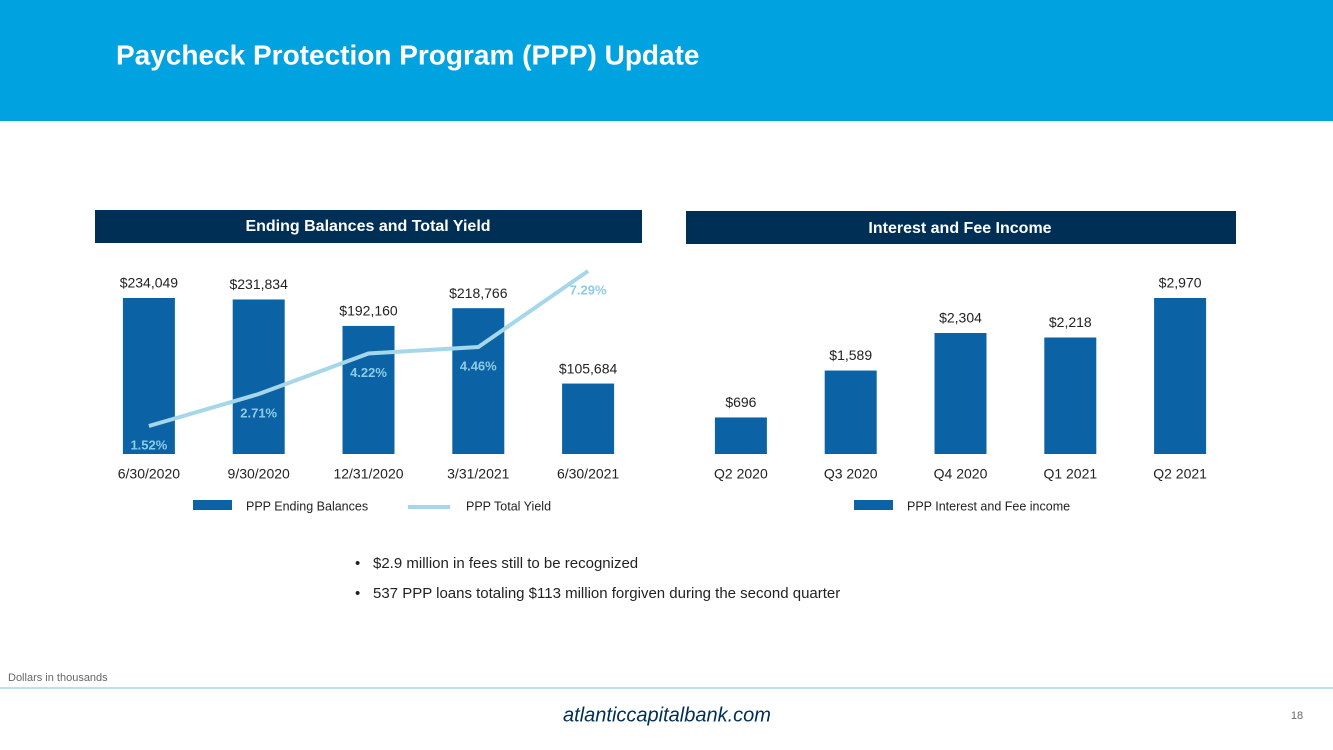  What do you see at coordinates (149, 474) in the screenshot?
I see `x-tick-label: 6/30/2020` at bounding box center [149, 474].